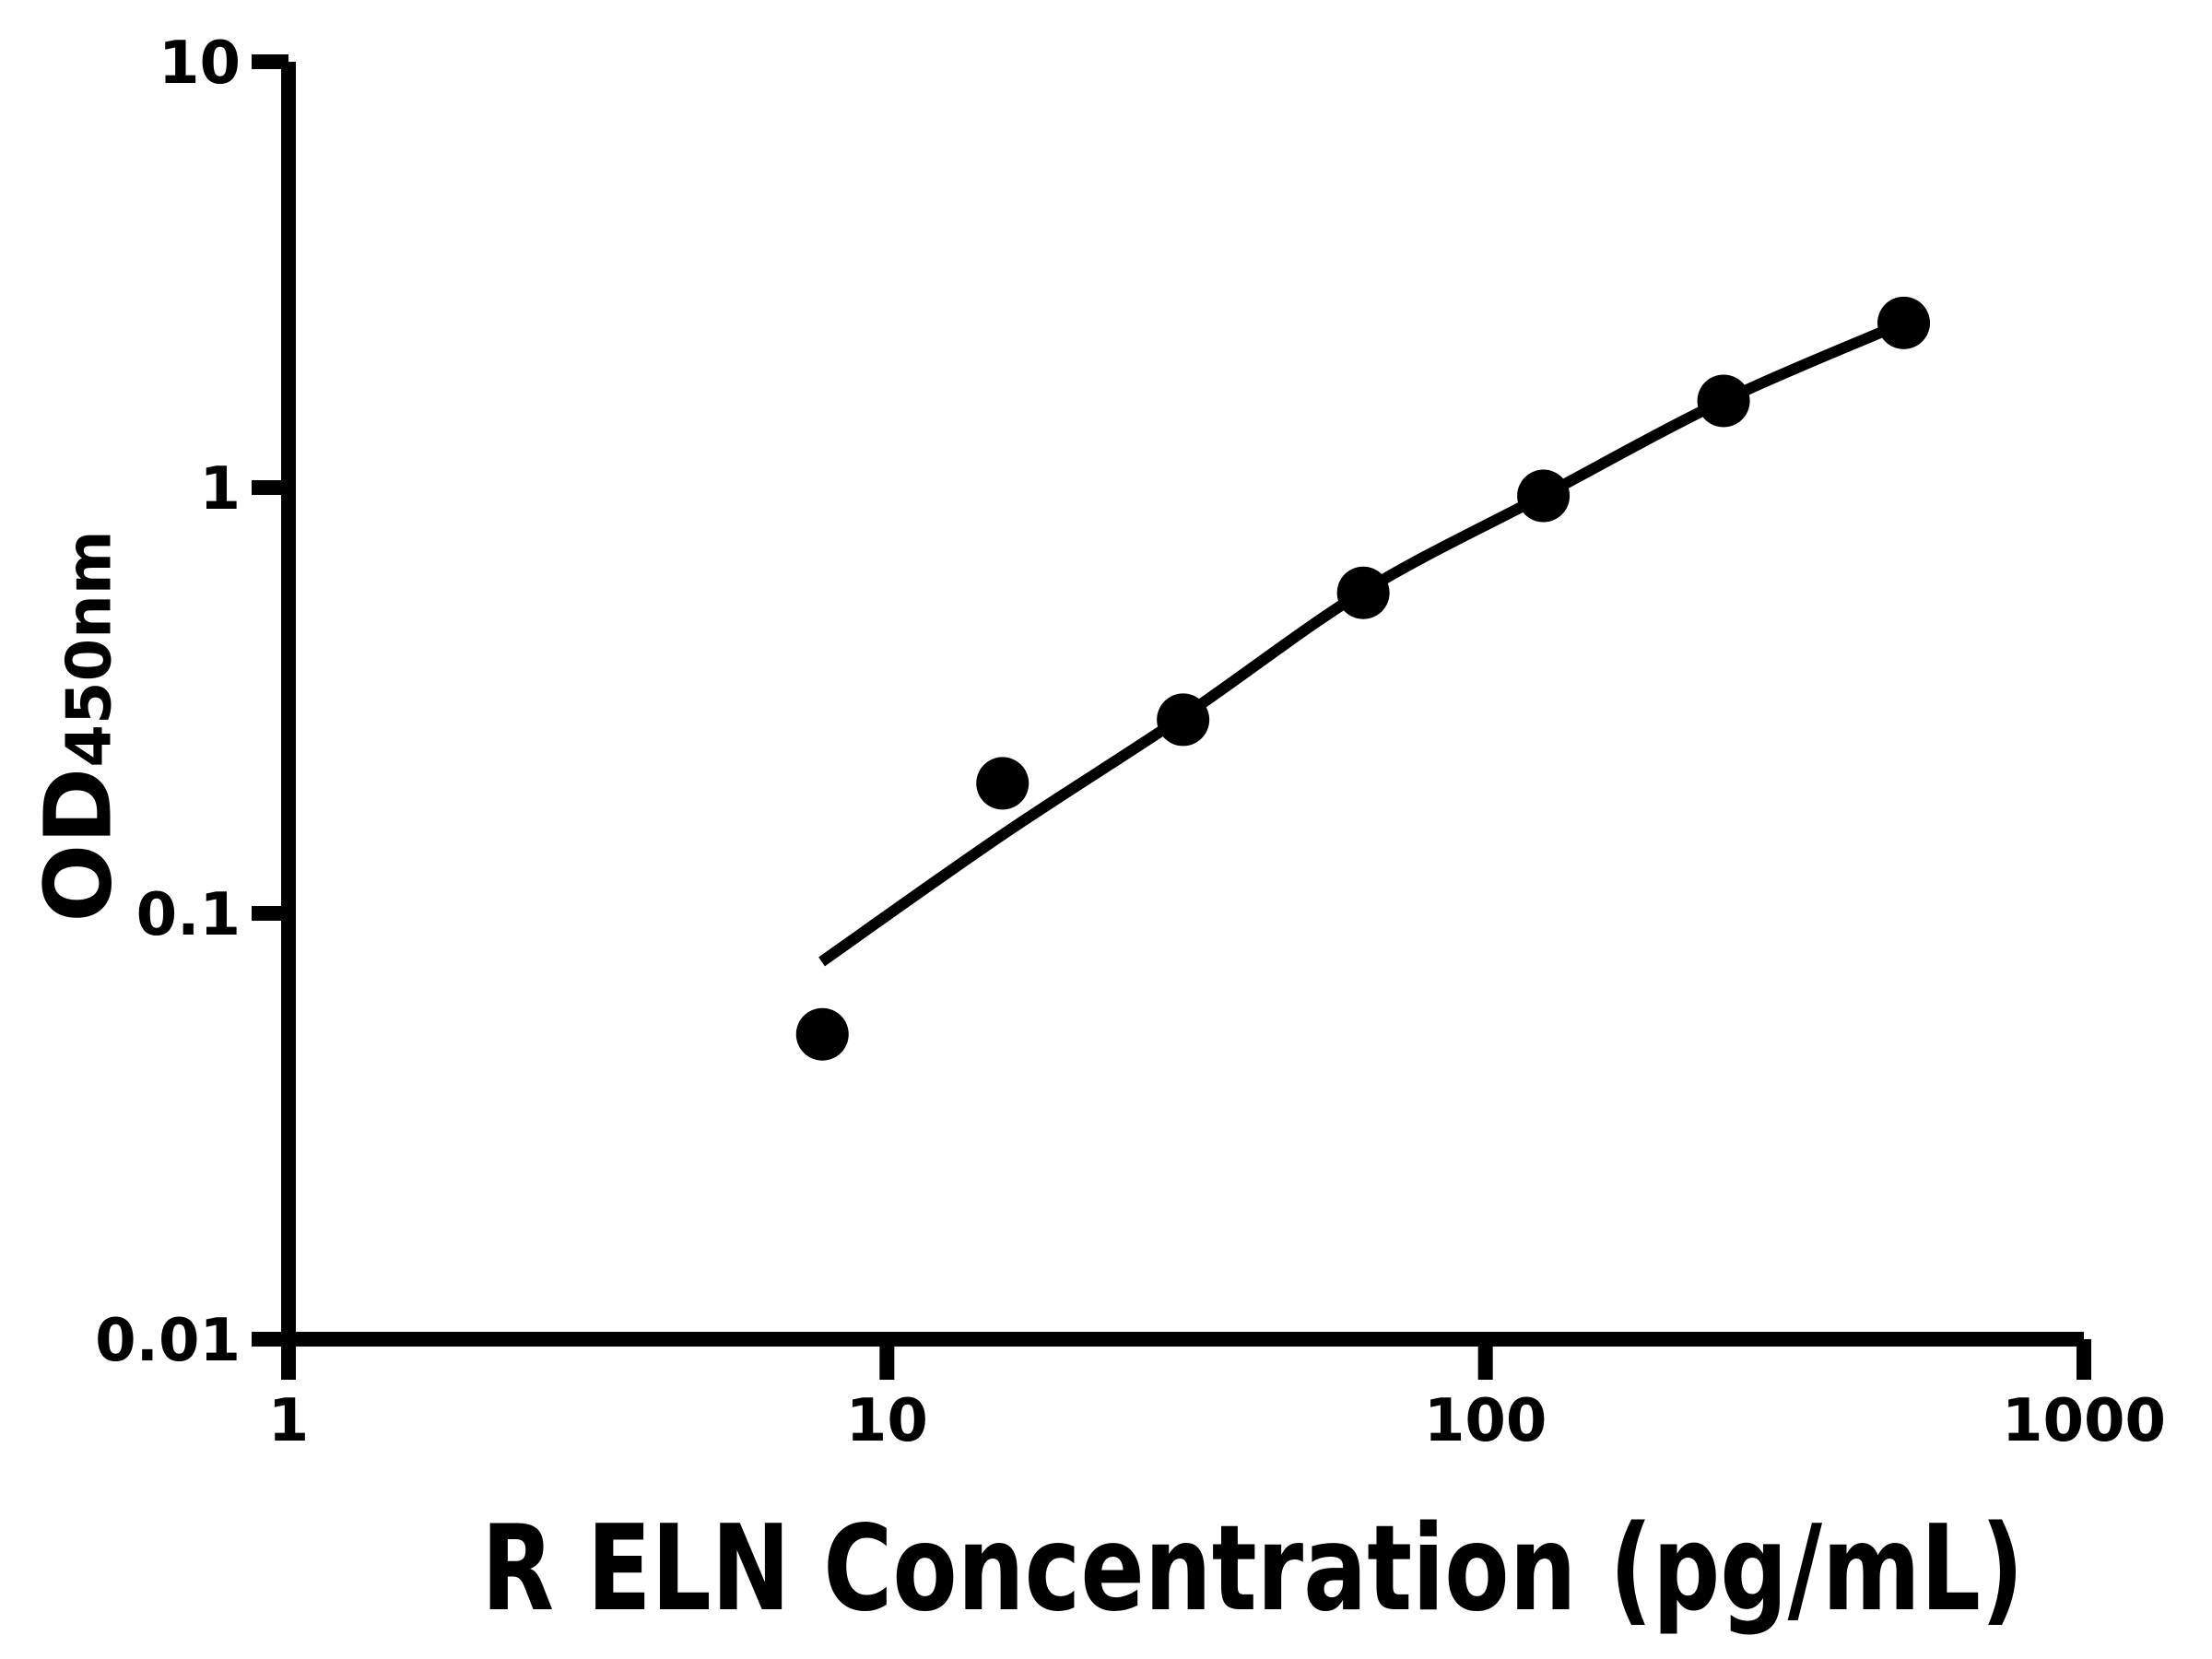 The width and height of the screenshot is (2212, 1659). Describe the element at coordinates (289, 1421) in the screenshot. I see `x-tick-label: 1` at that location.